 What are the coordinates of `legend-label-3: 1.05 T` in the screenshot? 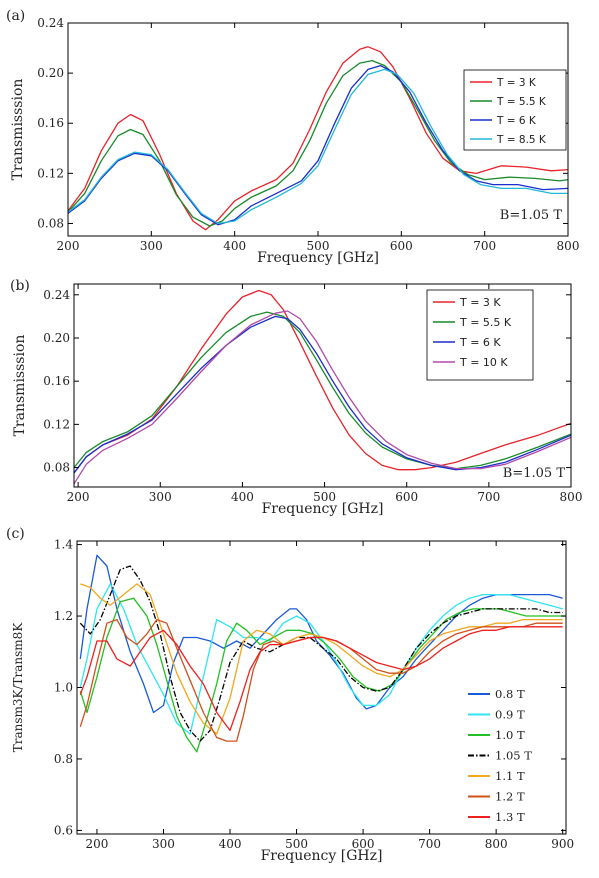 It's located at (513, 756).